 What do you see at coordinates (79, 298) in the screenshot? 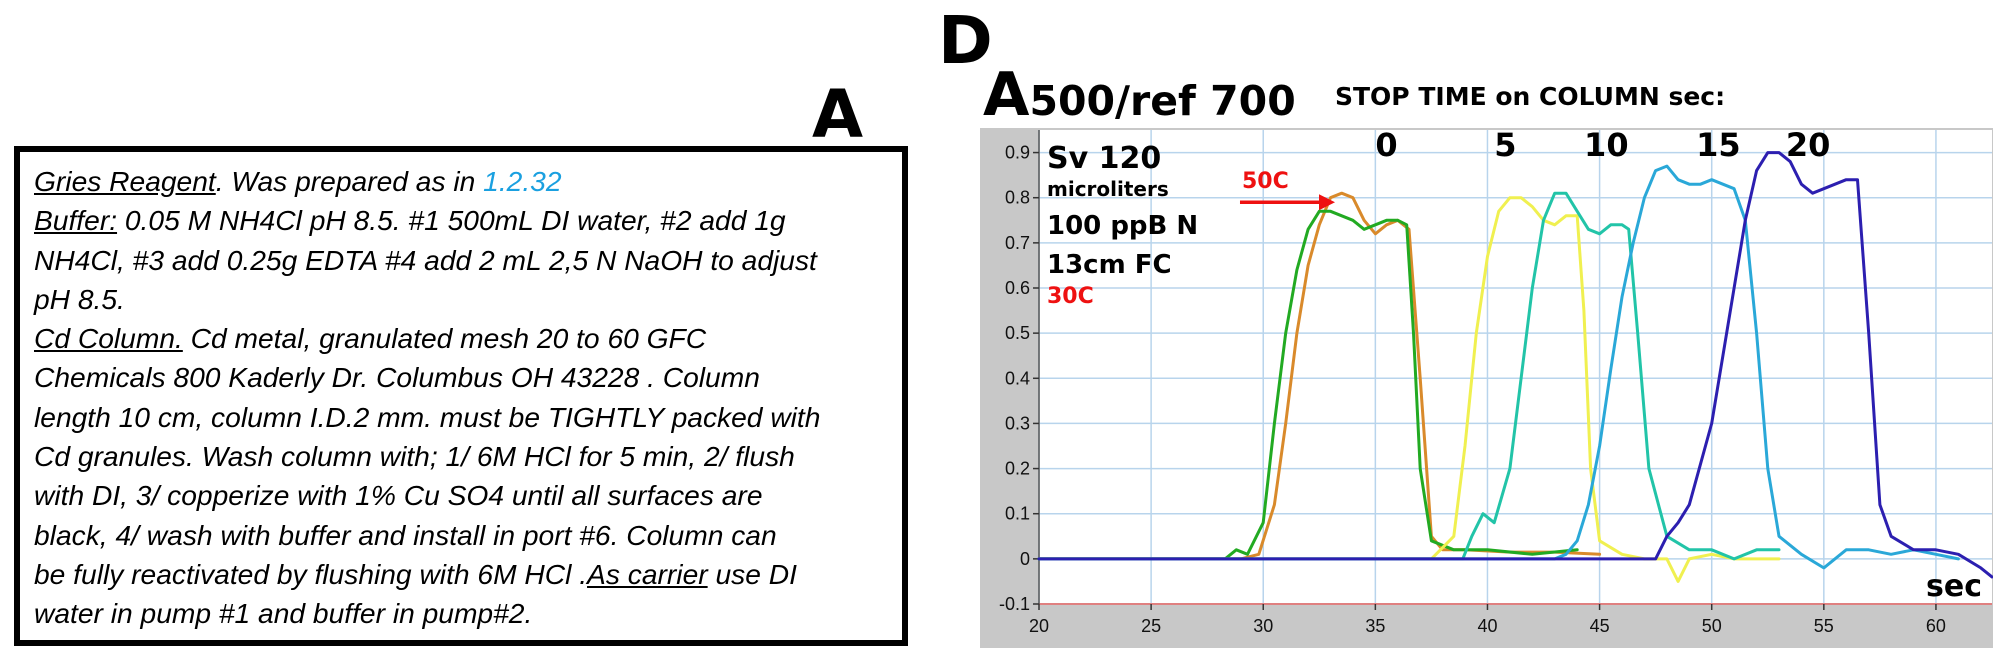
I see `note-line: pH 8.5.` at bounding box center [79, 298].